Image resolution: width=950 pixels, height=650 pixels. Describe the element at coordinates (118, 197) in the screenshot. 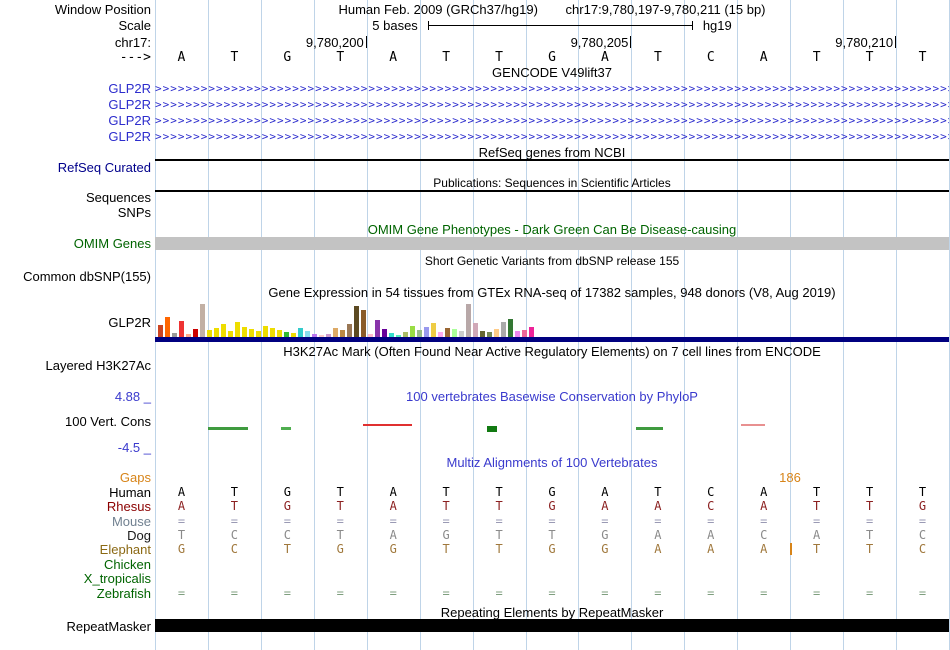

I see `sequences-label: Sequences` at that location.